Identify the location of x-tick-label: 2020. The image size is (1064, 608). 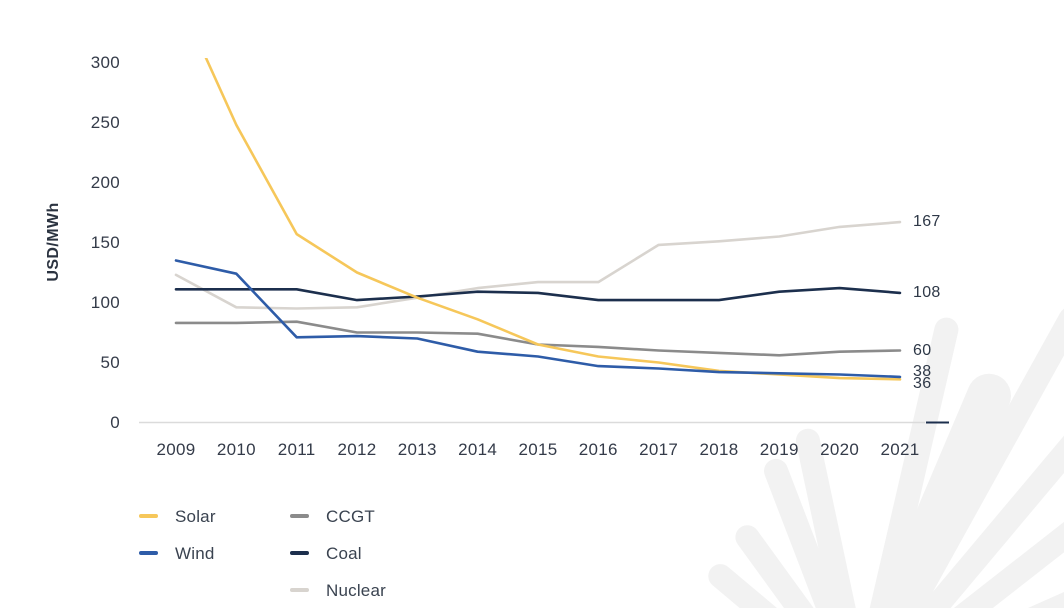
(840, 449).